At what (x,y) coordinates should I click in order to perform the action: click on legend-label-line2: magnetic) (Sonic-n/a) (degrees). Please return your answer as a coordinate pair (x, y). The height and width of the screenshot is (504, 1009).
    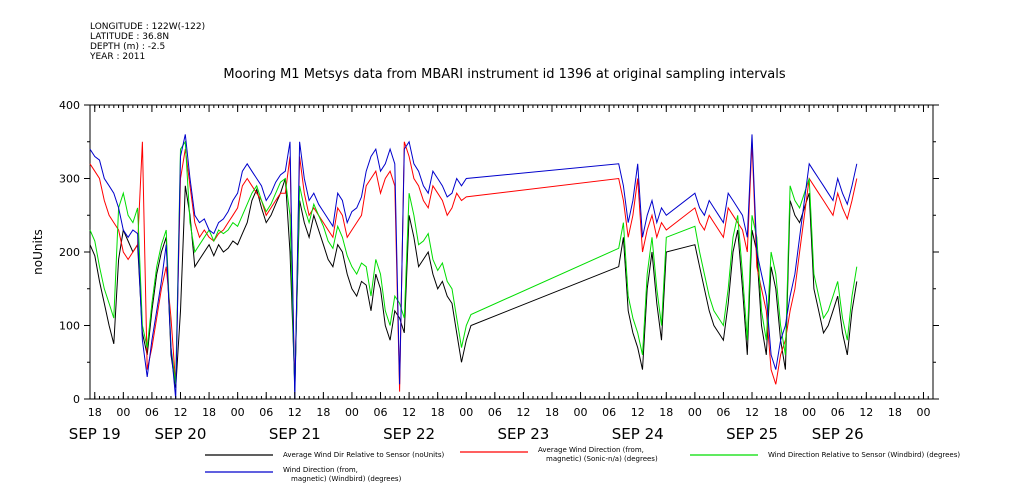
    Looking at the image, I should click on (602, 459).